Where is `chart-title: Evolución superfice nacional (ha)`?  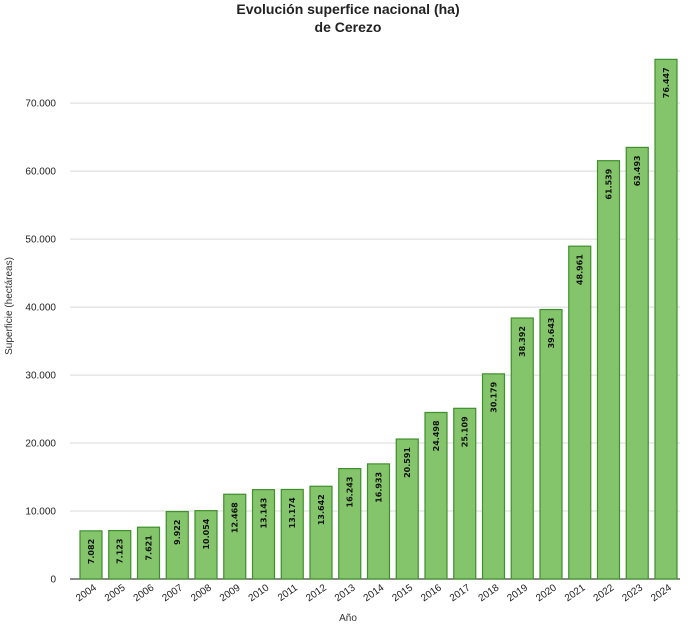
chart-title: Evolución superfice nacional (ha) is located at coordinates (347, 9).